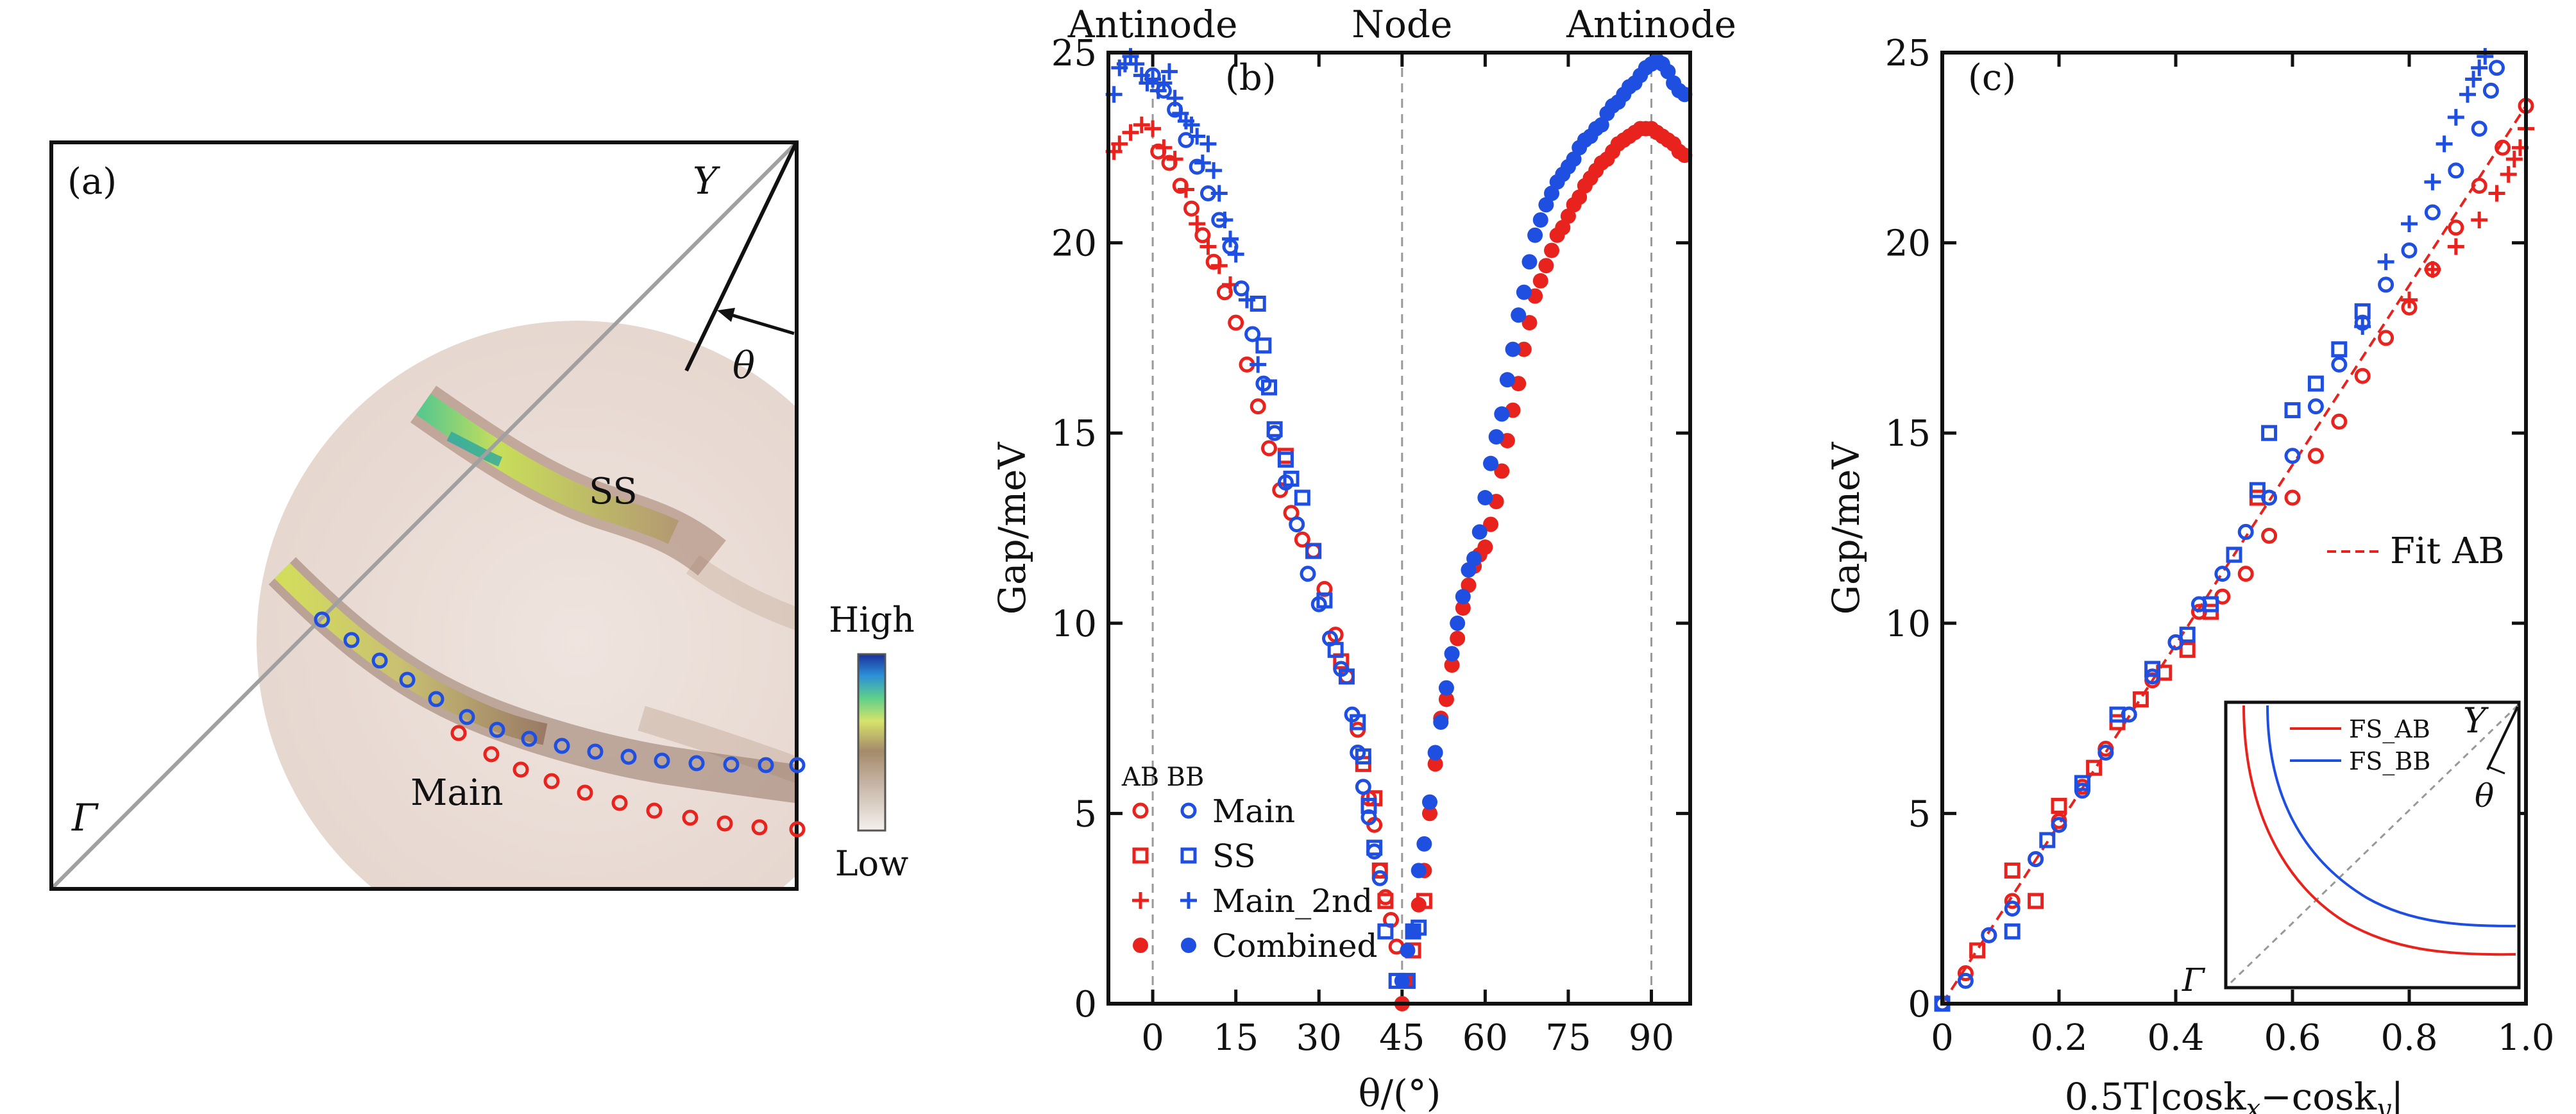 This screenshot has height=1114, width=2576. Describe the element at coordinates (1846, 527) in the screenshot. I see `panel-c-ylabel: Gap/meV` at that location.